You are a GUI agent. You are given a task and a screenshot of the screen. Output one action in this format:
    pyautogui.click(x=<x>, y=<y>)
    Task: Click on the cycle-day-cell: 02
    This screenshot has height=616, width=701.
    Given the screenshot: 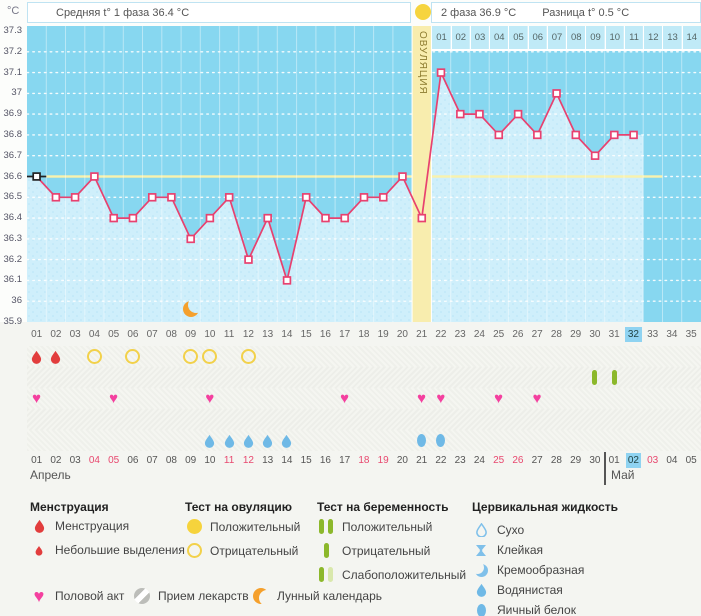 What is the action you would take?
    pyautogui.click(x=56, y=334)
    